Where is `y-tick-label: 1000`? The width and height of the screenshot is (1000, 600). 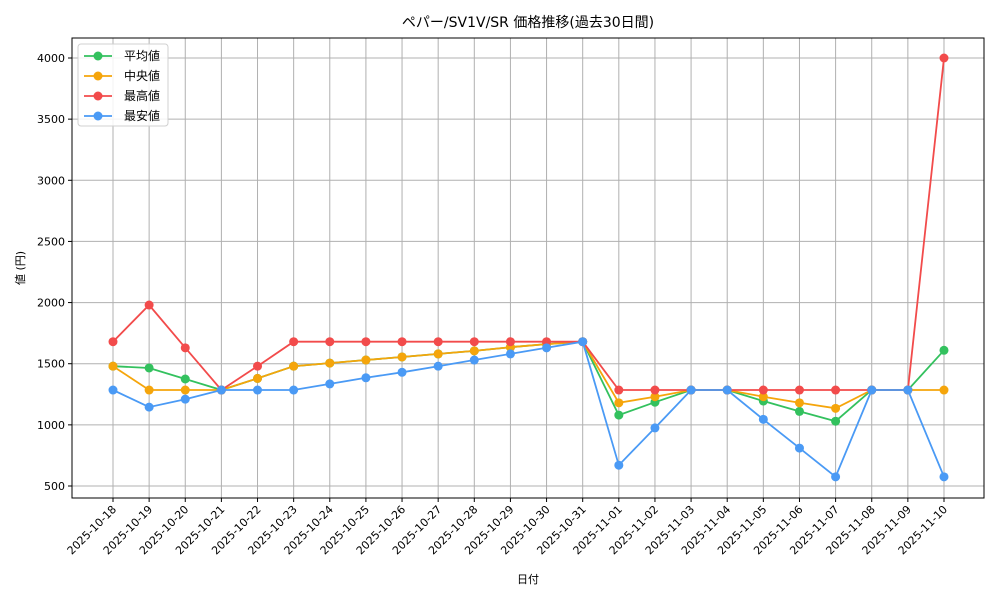
y-tick-label: 1000 is located at coordinates (51, 425).